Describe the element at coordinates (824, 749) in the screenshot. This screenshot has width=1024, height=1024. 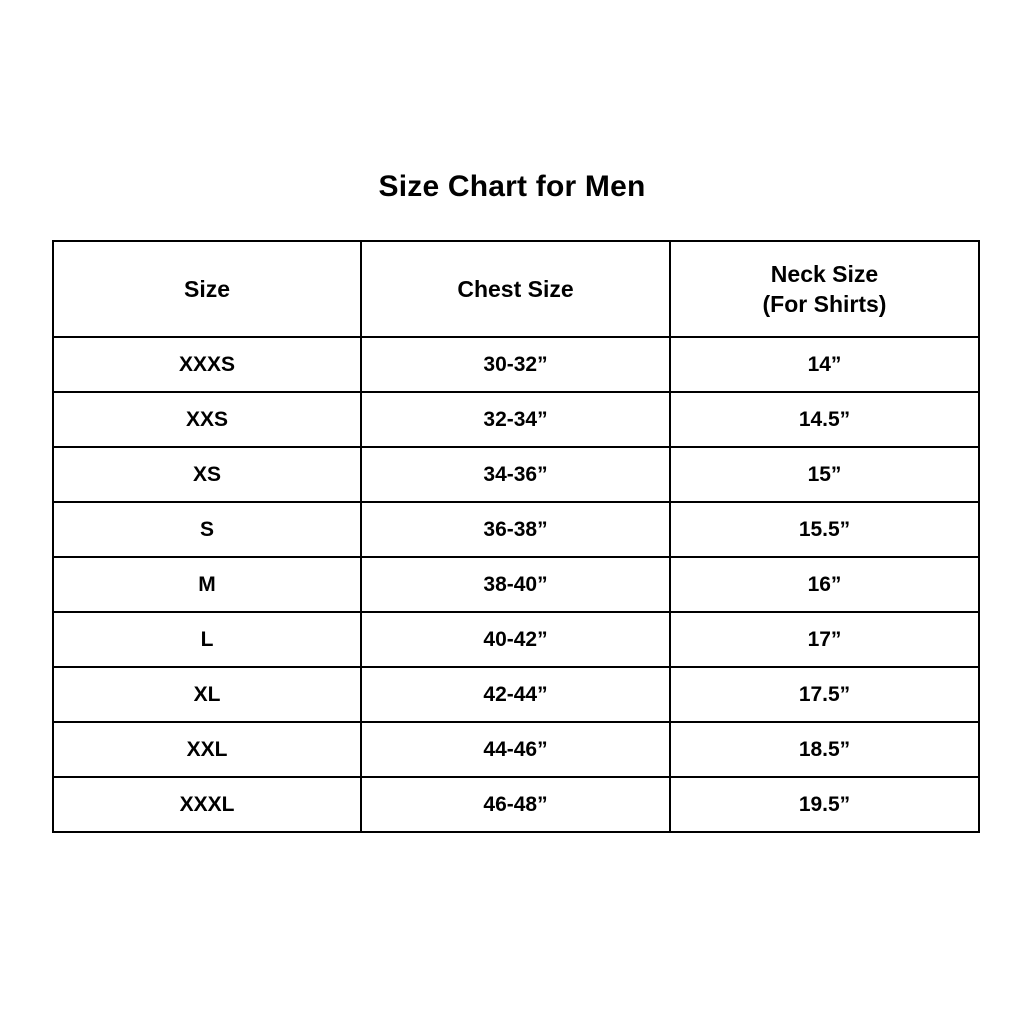
I see `cell-neck: 18.5”` at that location.